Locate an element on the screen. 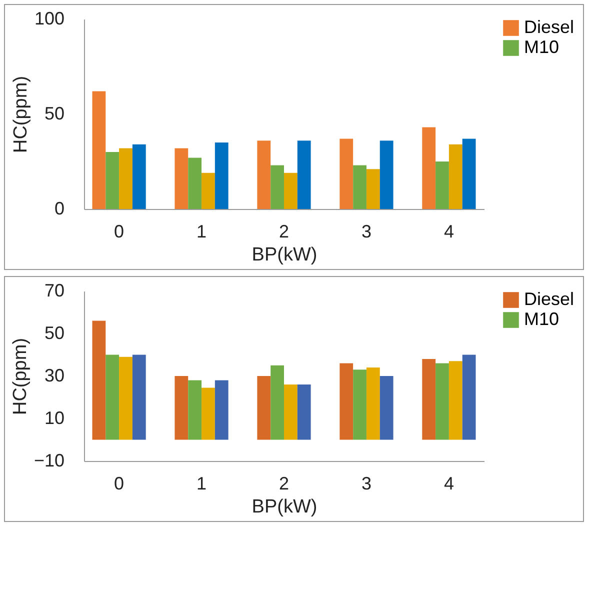 Image resolution: width=594 pixels, height=597 pixels. y-tick-label: −10 is located at coordinates (49, 460).